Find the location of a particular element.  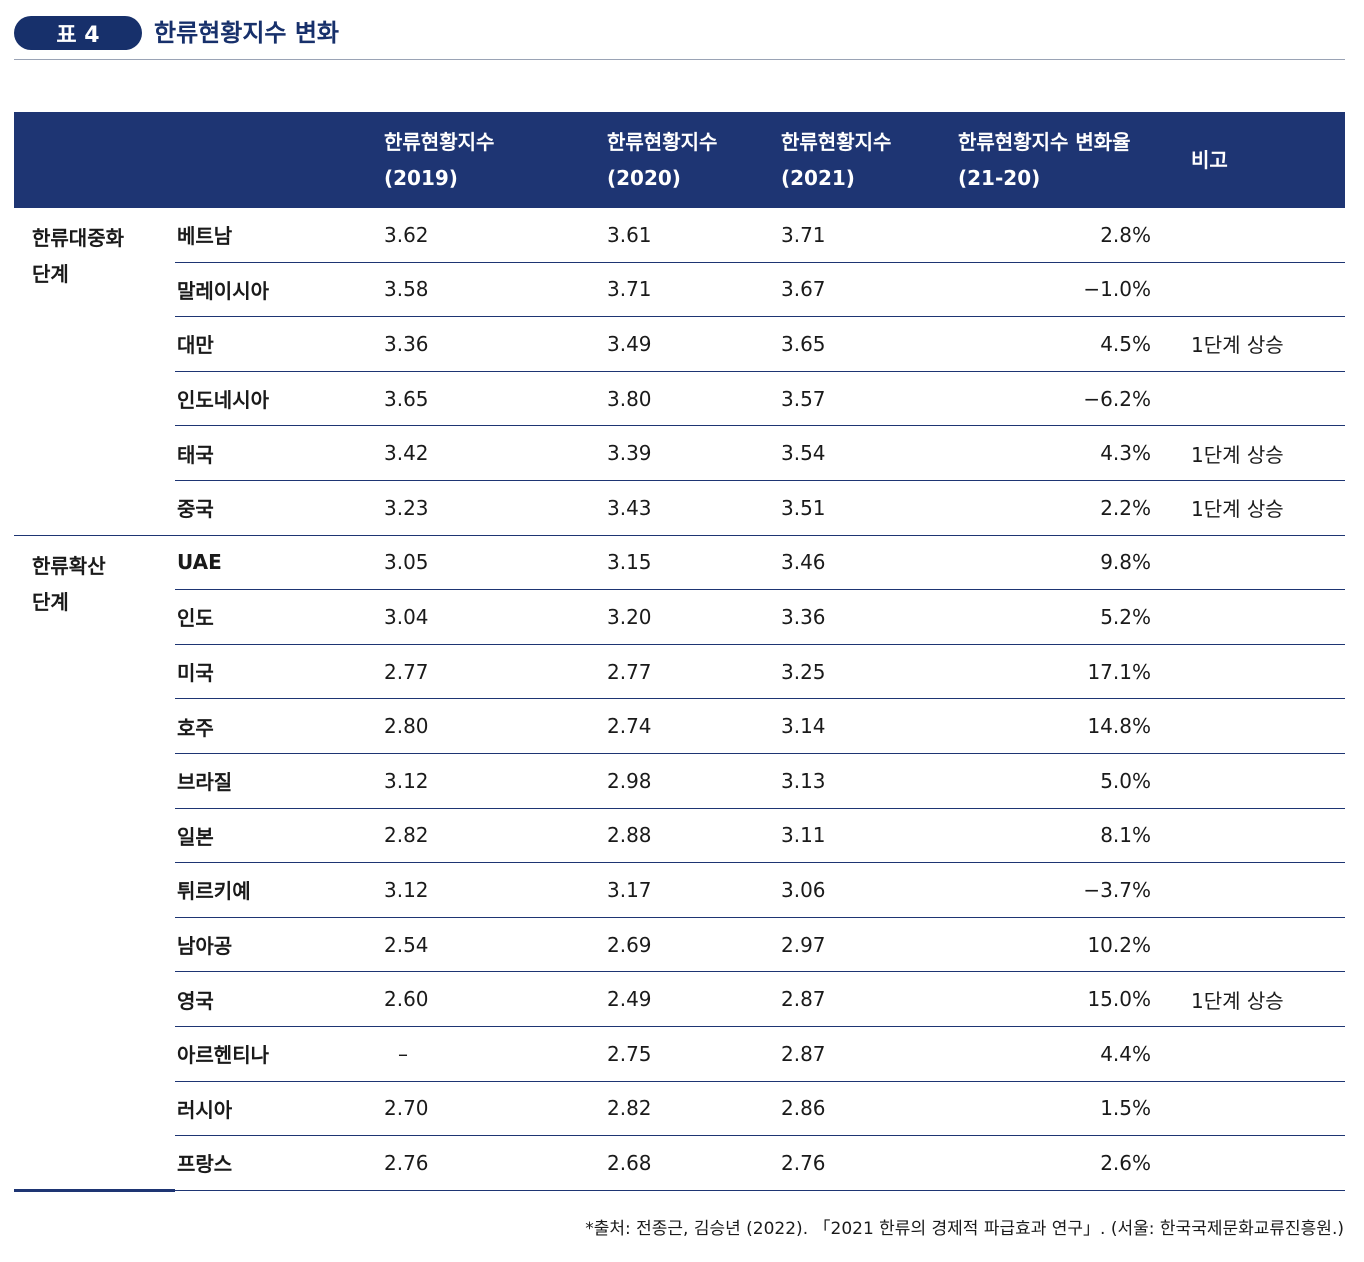

index-2021: 3.54 is located at coordinates (866, 453).